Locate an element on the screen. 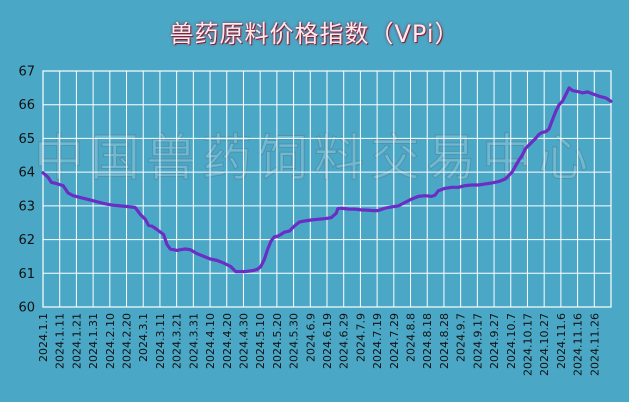  y-tick-label: 61 is located at coordinates (26, 274).